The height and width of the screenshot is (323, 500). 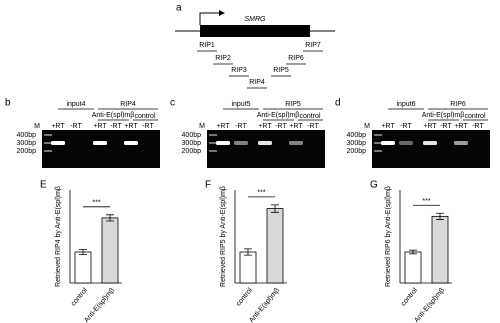 What do you see at coordinates (75, 104) in the screenshot?
I see `input-header: input4` at bounding box center [75, 104].